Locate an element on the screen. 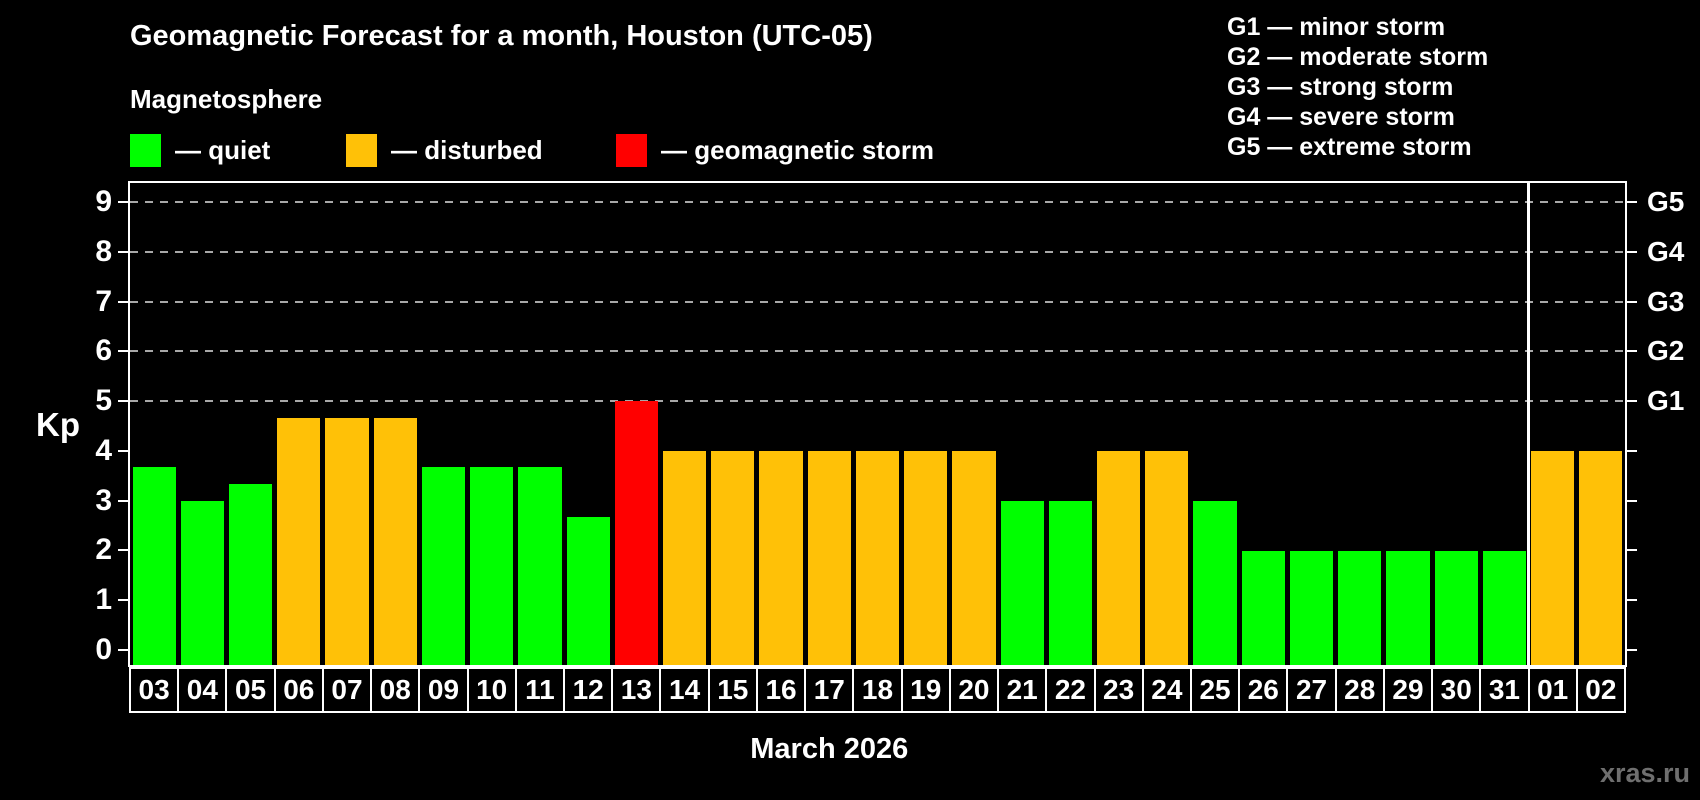 The width and height of the screenshot is (1700, 800). watermark: xras.ru is located at coordinates (1644, 773).